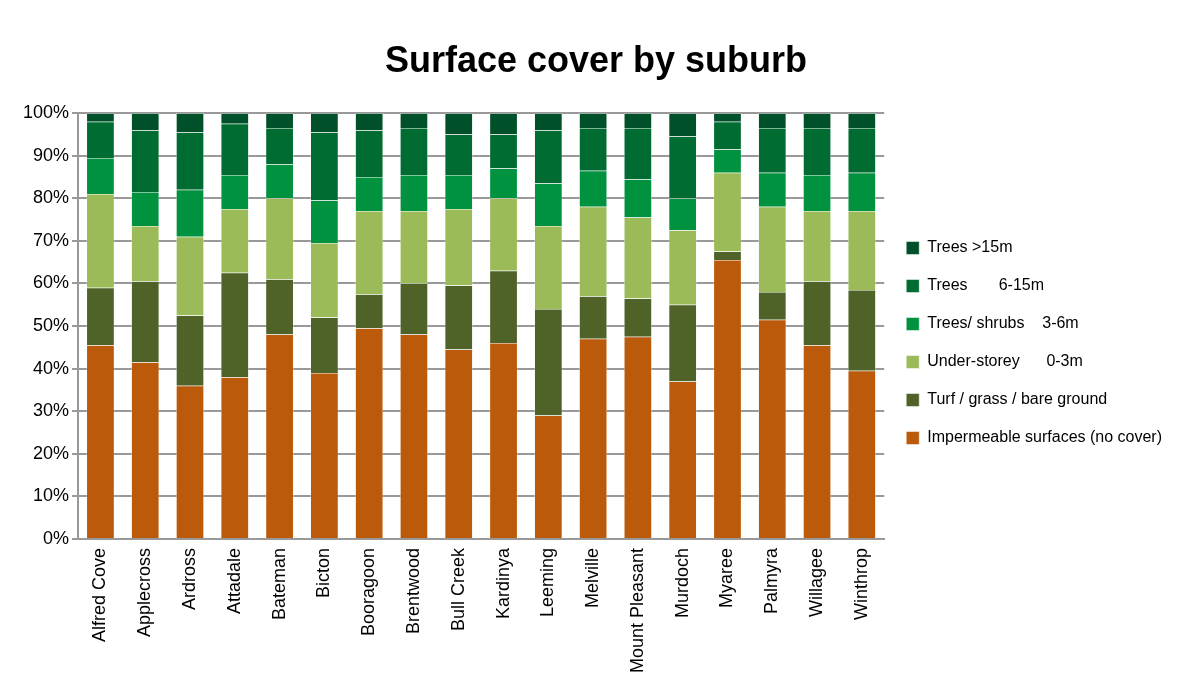 The height and width of the screenshot is (680, 1196). What do you see at coordinates (233, 580) in the screenshot?
I see `x-tick-label: Attadale` at bounding box center [233, 580].